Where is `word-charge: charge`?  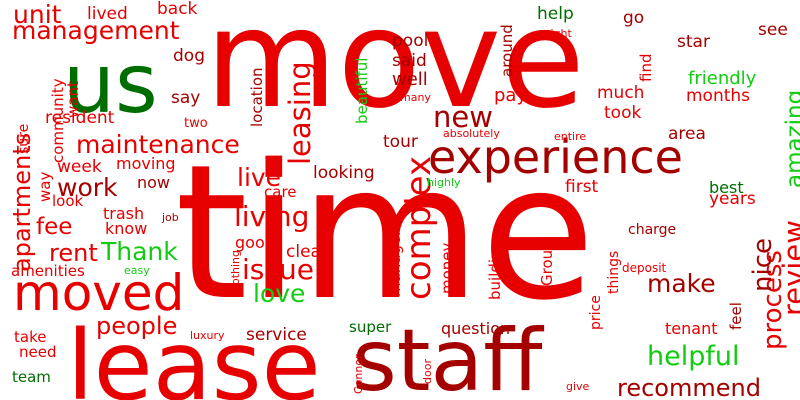 word-charge: charge is located at coordinates (652, 230).